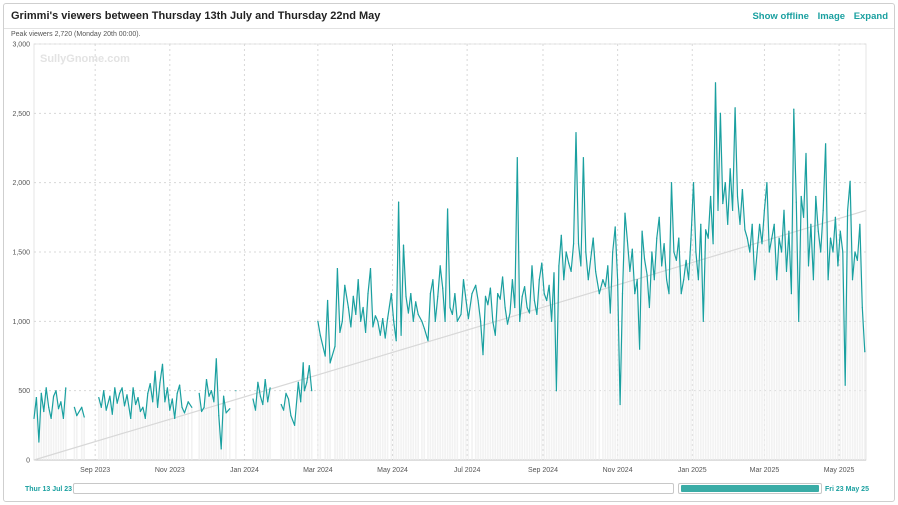 Image resolution: width=898 pixels, height=505 pixels. Describe the element at coordinates (870, 16) in the screenshot. I see `expand-link: Expand` at that location.